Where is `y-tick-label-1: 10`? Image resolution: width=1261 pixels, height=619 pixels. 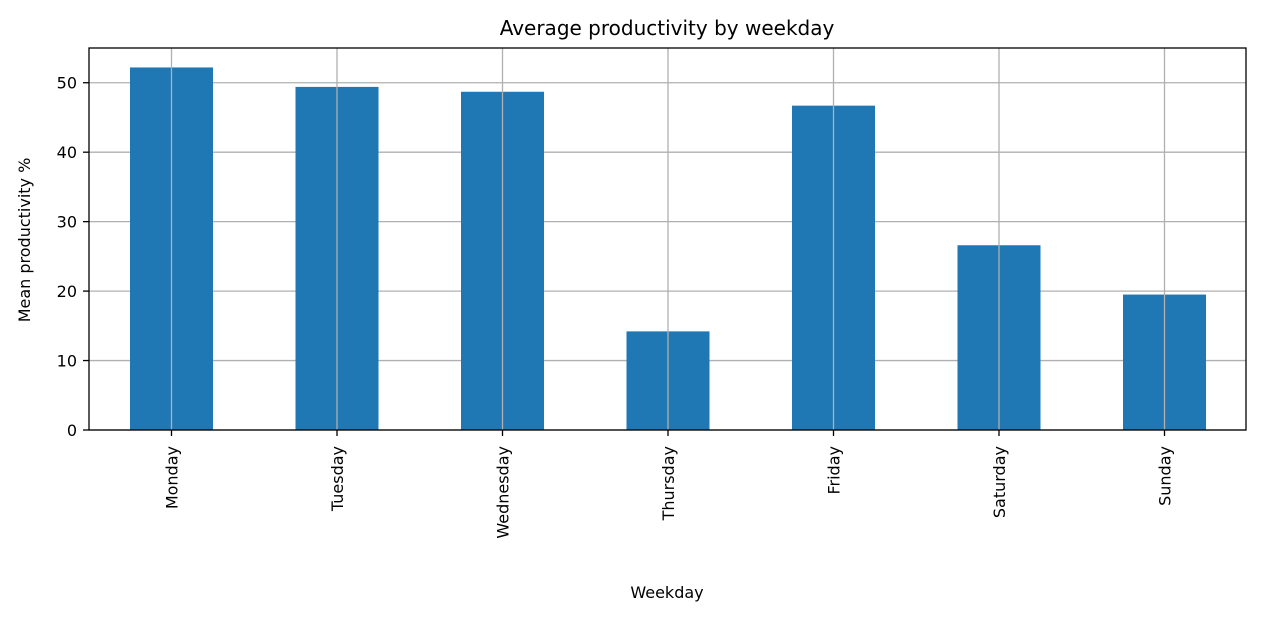
y-tick-label-1: 10 is located at coordinates (67, 361).